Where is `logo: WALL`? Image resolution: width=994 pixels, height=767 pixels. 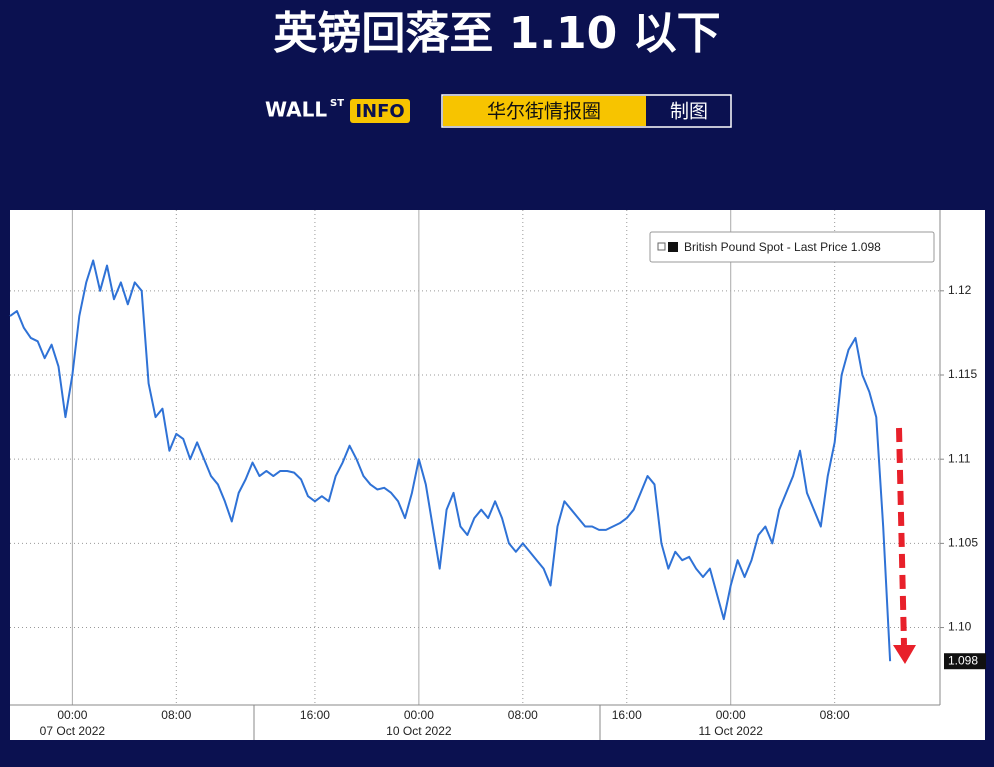
logo: WALL is located at coordinates (296, 110).